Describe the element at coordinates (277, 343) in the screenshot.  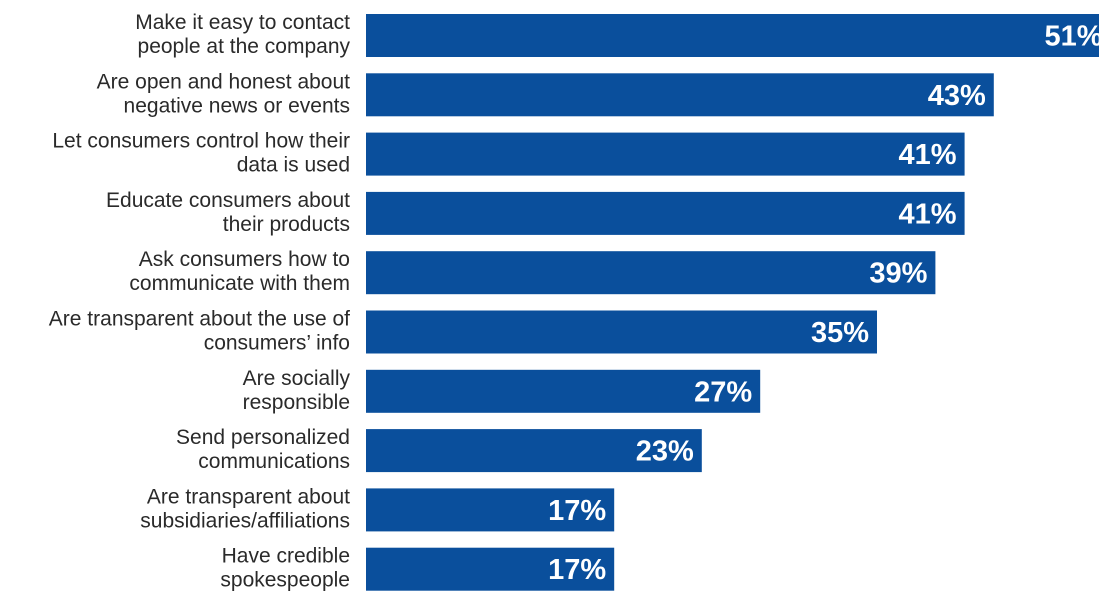
I see `category-label-line: consumers’ info` at that location.